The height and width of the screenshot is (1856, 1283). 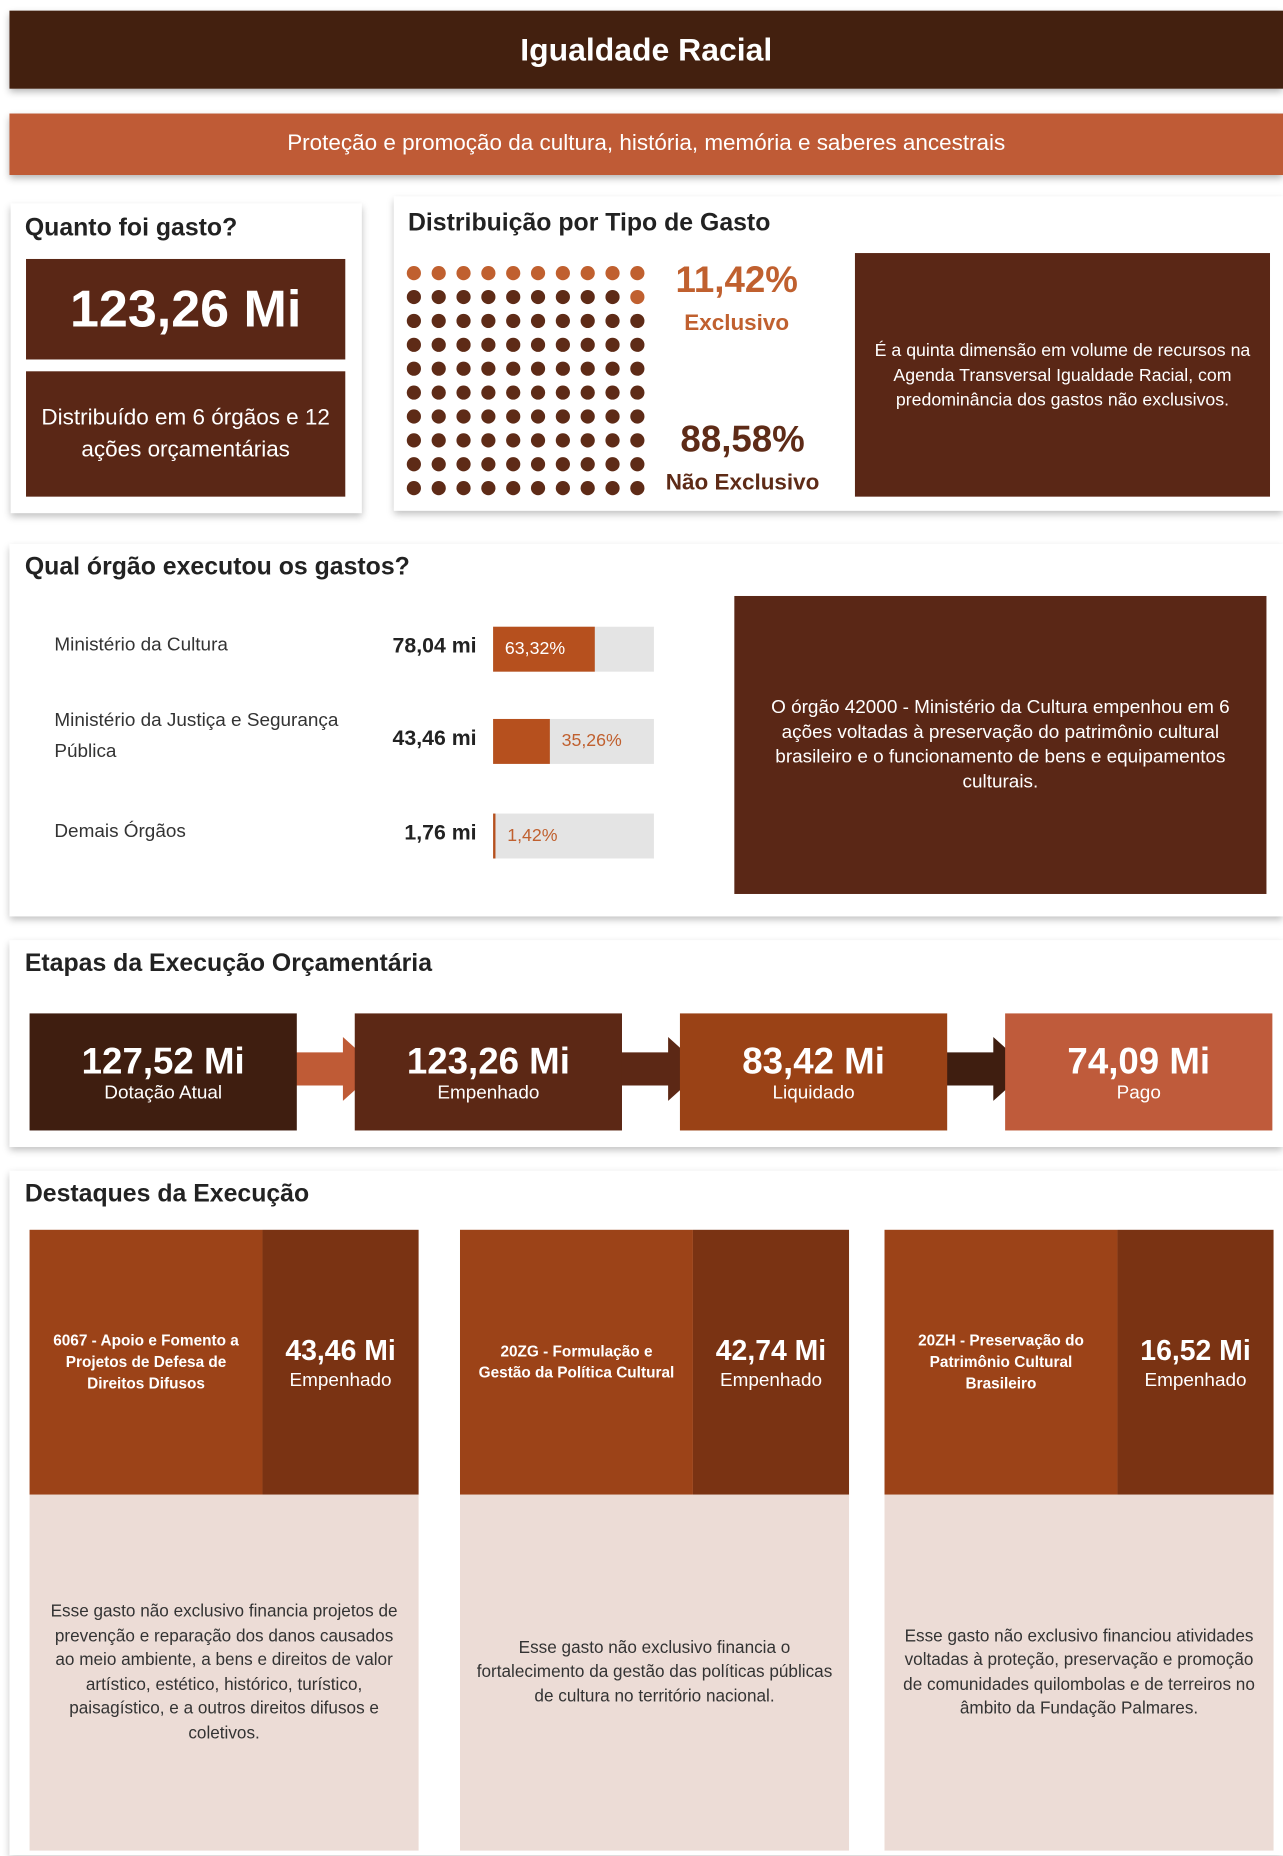 I want to click on exclusive-percent: 11,42%, so click(x=736, y=279).